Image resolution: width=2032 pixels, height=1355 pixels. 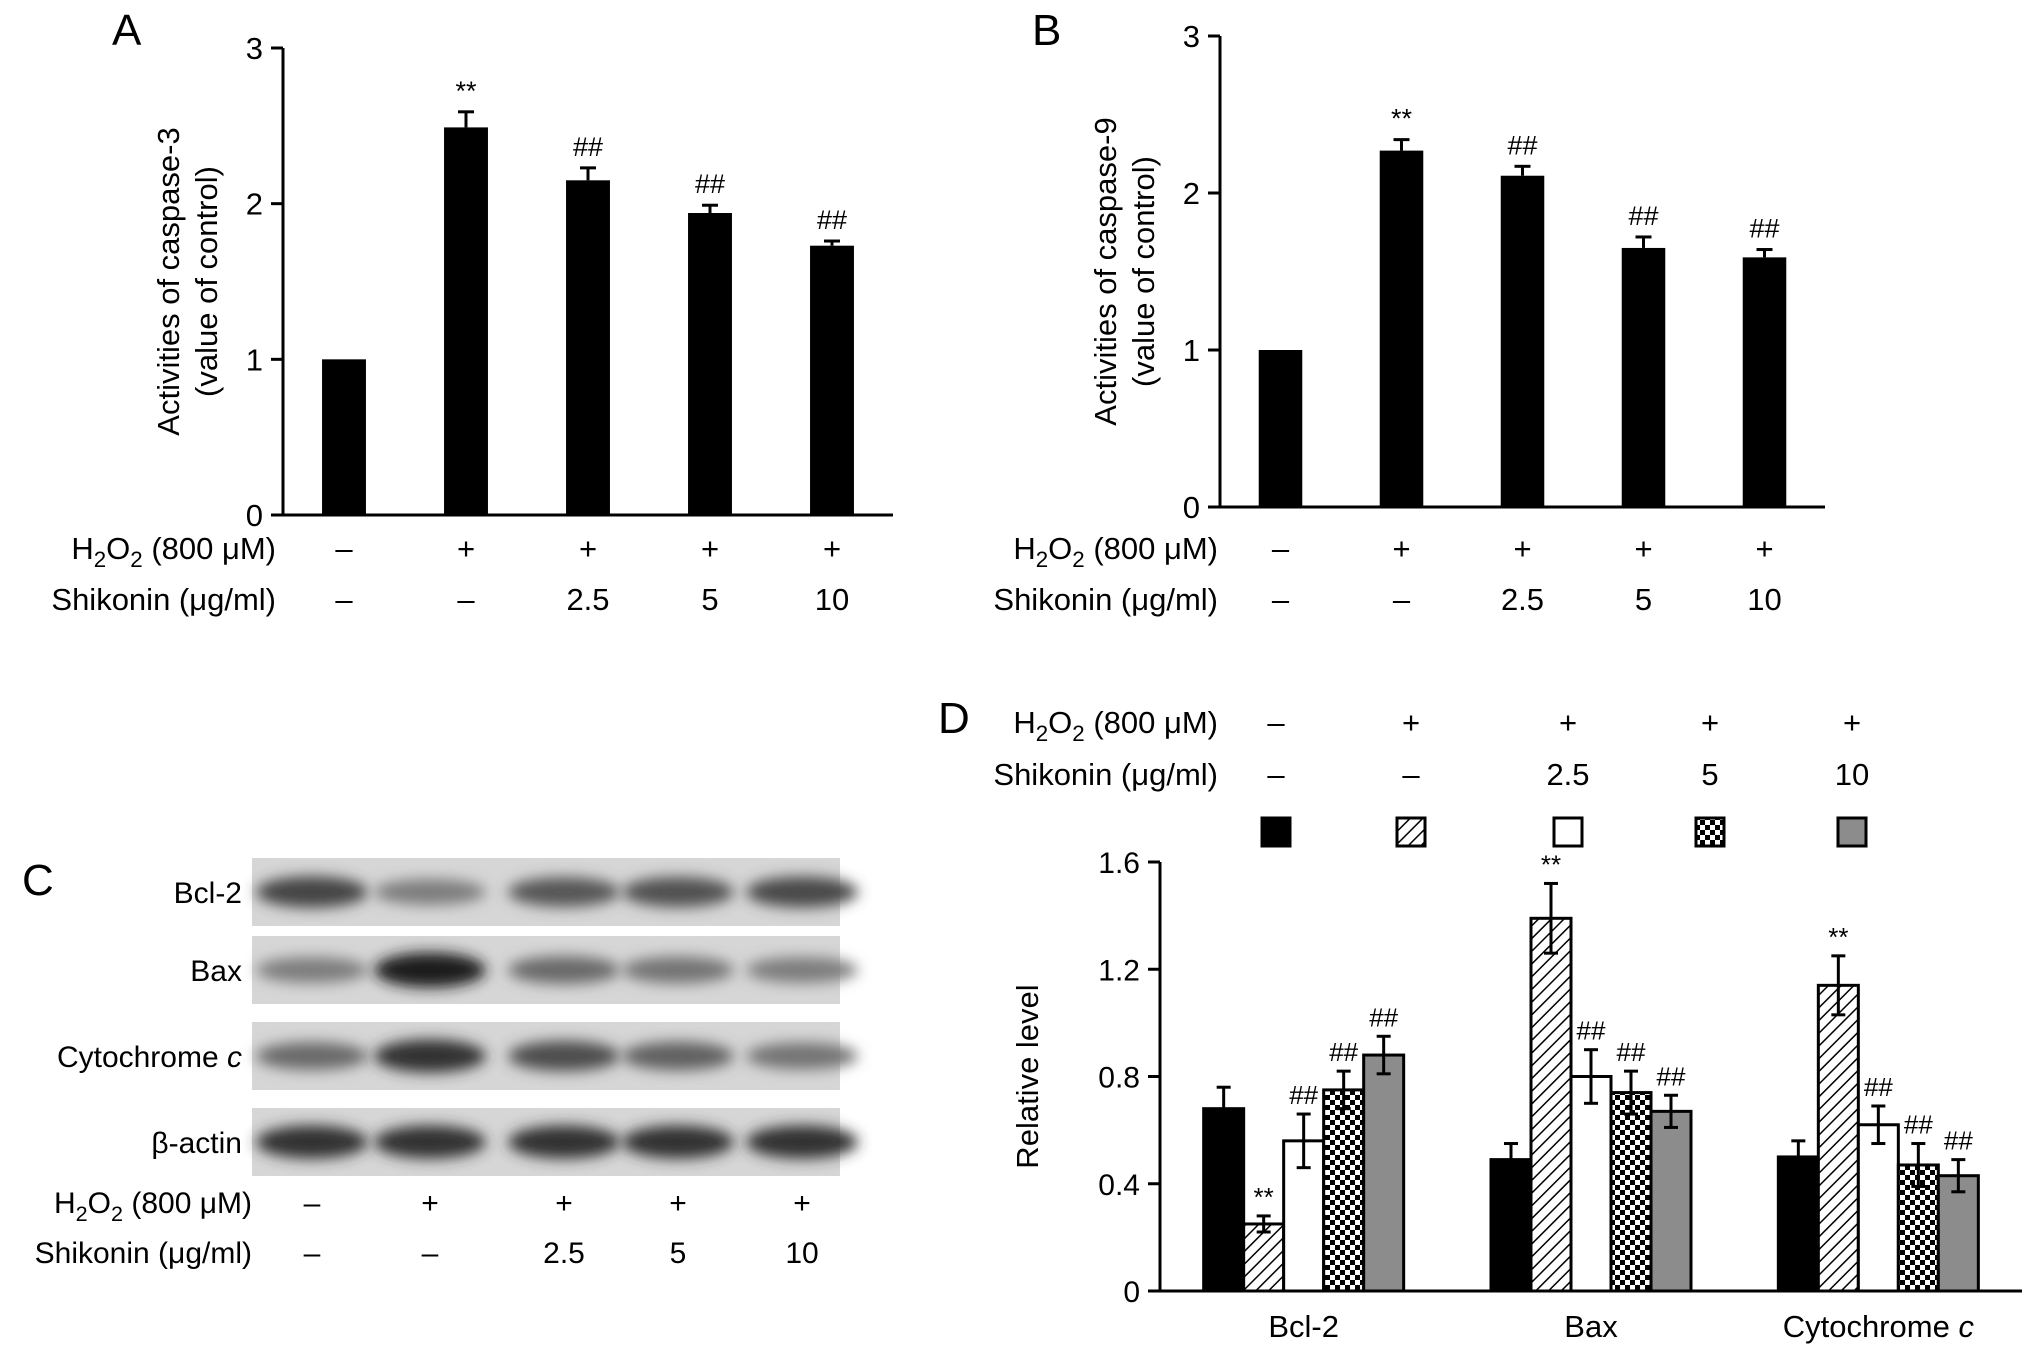 I want to click on panel-d-y-tick-label: 1.2, so click(x=1119, y=970).